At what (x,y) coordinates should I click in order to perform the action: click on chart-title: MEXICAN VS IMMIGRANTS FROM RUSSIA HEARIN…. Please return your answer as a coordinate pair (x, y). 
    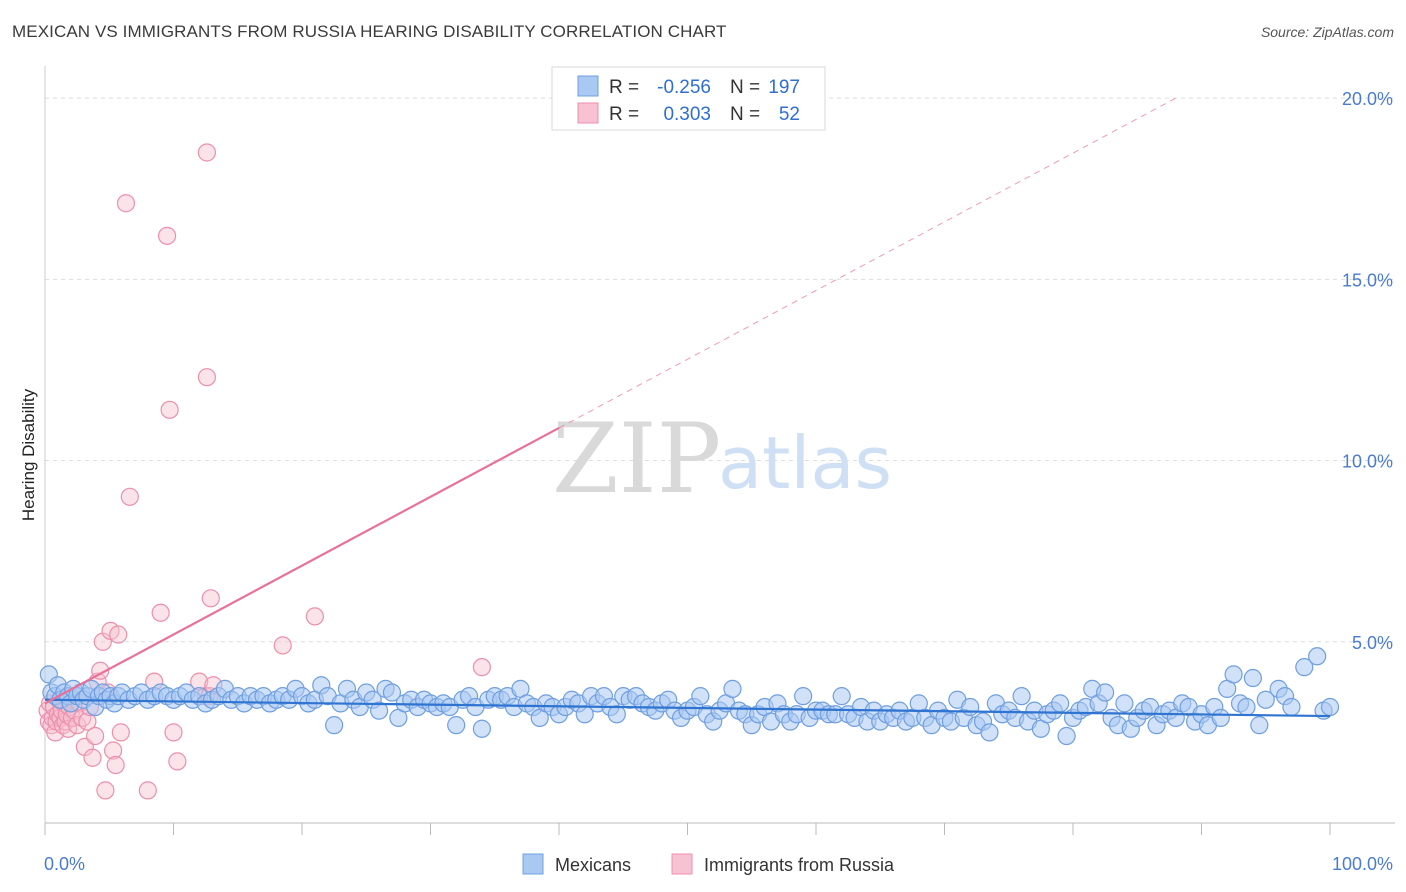
    Looking at the image, I should click on (369, 31).